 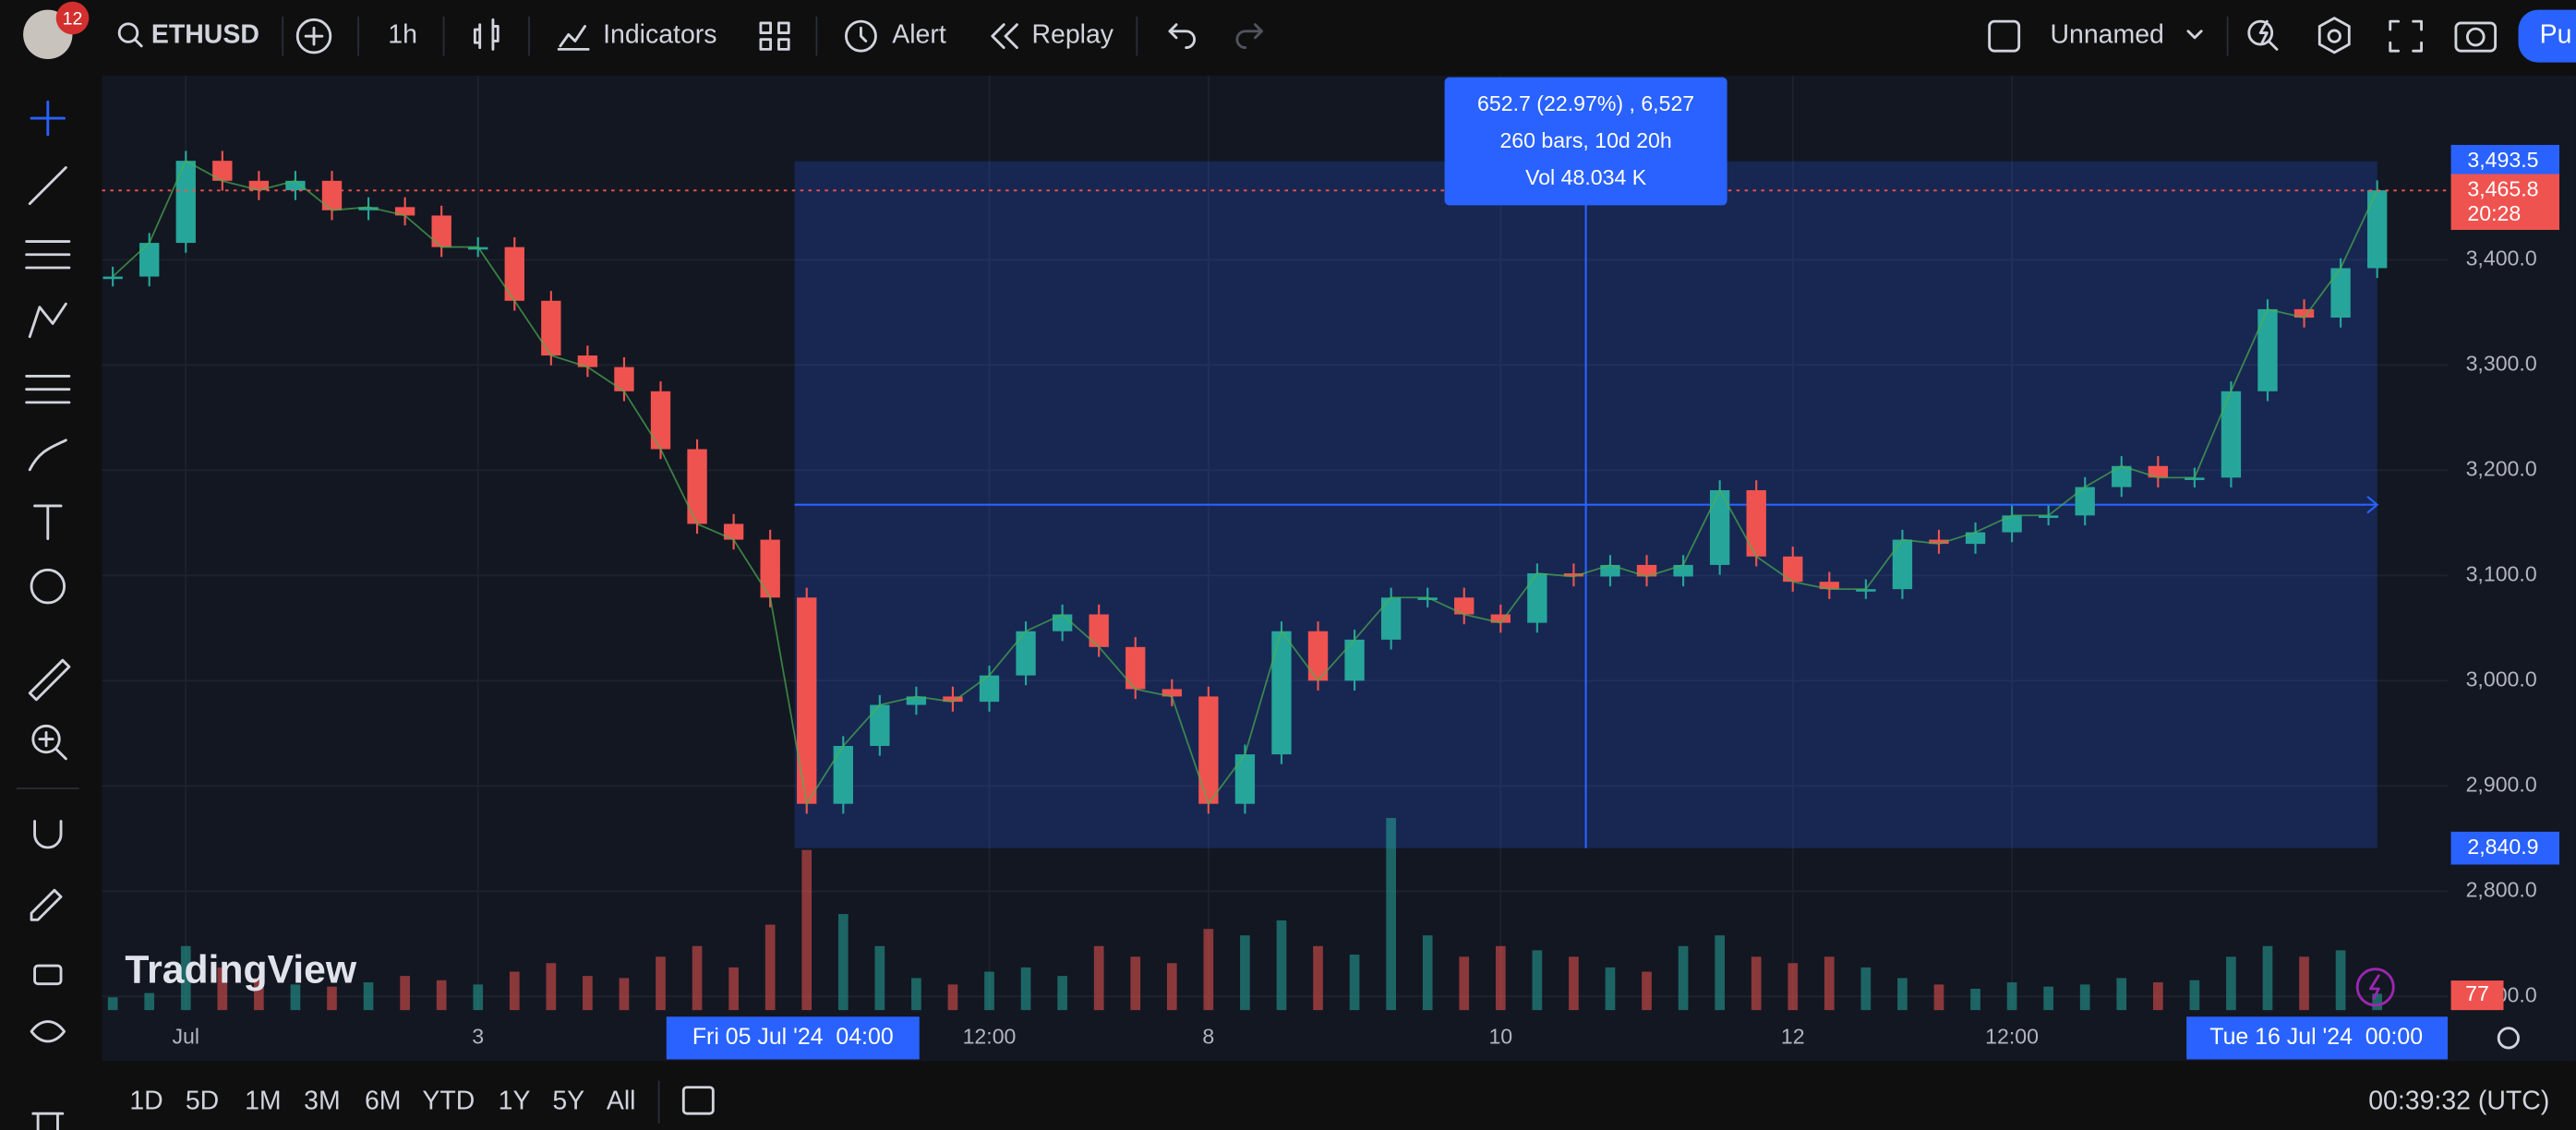 What do you see at coordinates (486, 34) in the screenshot?
I see `chart-type` at bounding box center [486, 34].